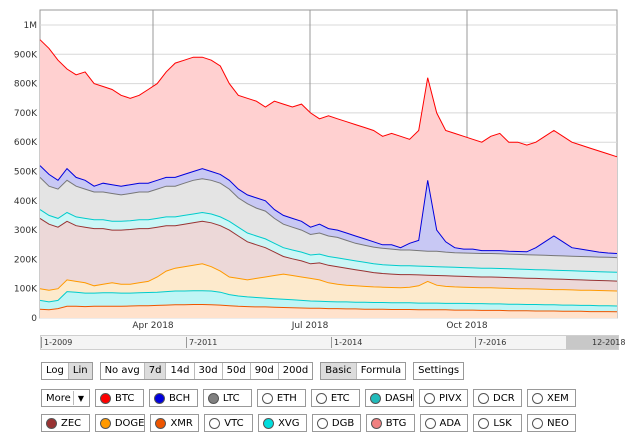  I want to click on coin-toggle-ada: ADA, so click(444, 423).